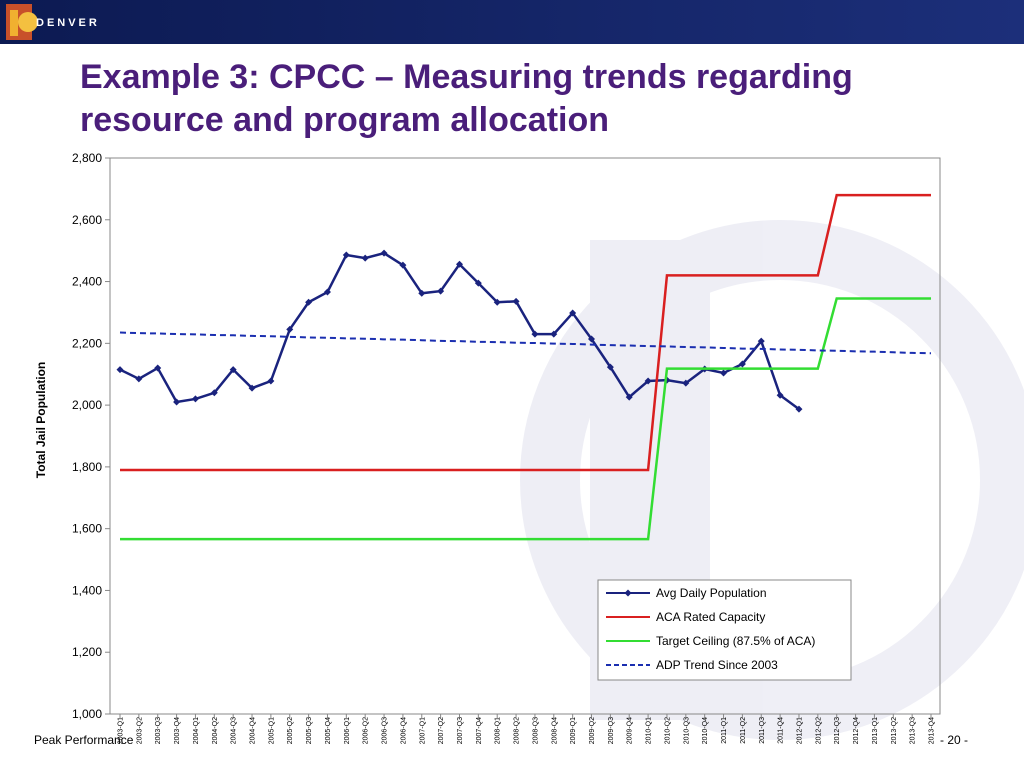  Describe the element at coordinates (460, 730) in the screenshot. I see `x-tick-label: 2007-Q3` at that location.